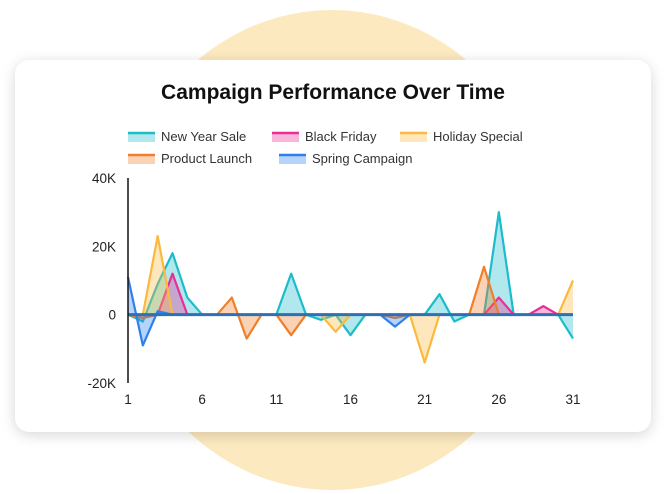  Describe the element at coordinates (498, 399) in the screenshot. I see `x-tick-label: 26` at that location.